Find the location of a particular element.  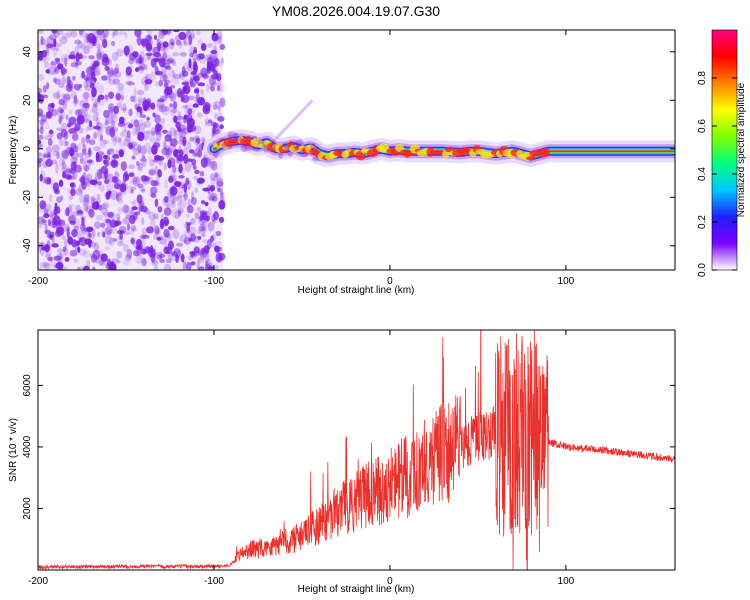

colorbar-tick-label: 0.6 is located at coordinates (702, 126).